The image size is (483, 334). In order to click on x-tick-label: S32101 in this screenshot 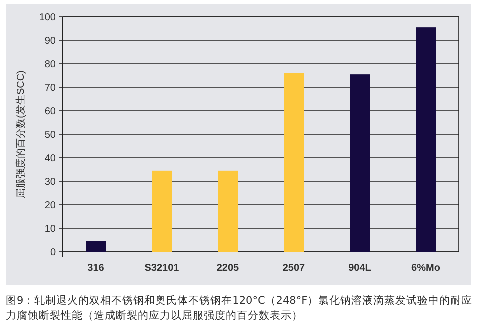, I will do `click(162, 268)`.